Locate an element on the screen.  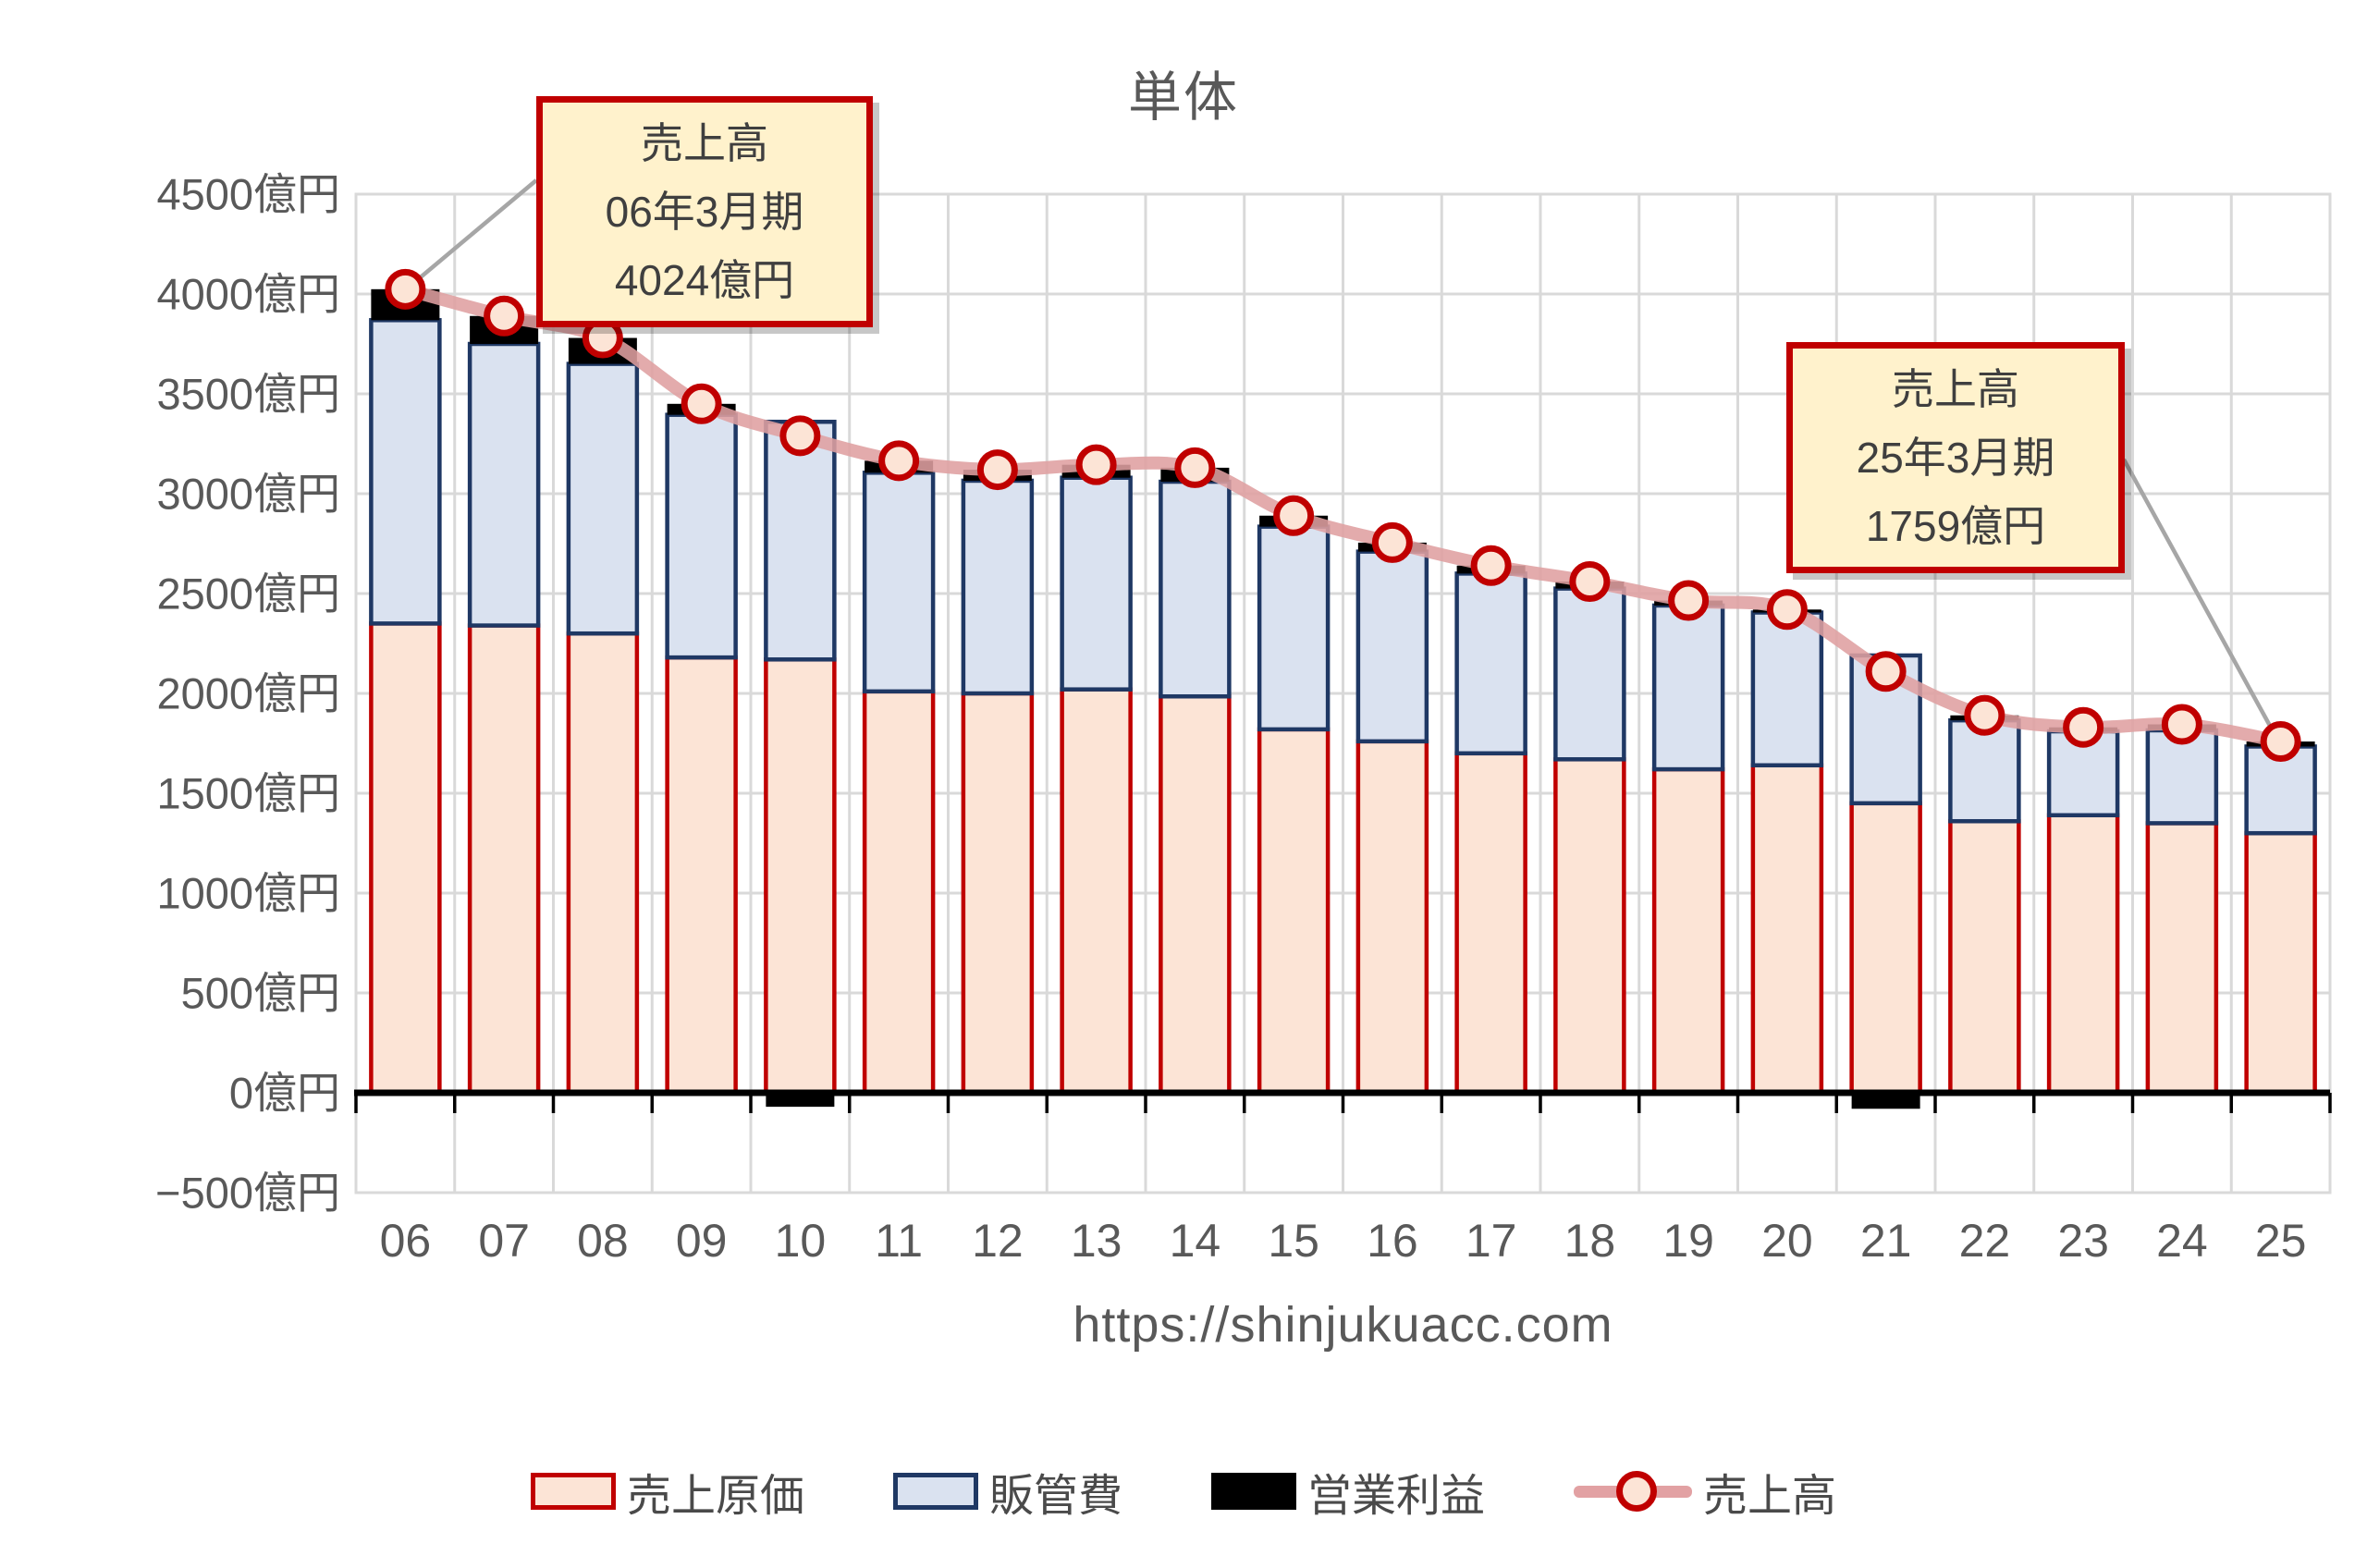
callout-leader-2006 is located at coordinates (470, 235).